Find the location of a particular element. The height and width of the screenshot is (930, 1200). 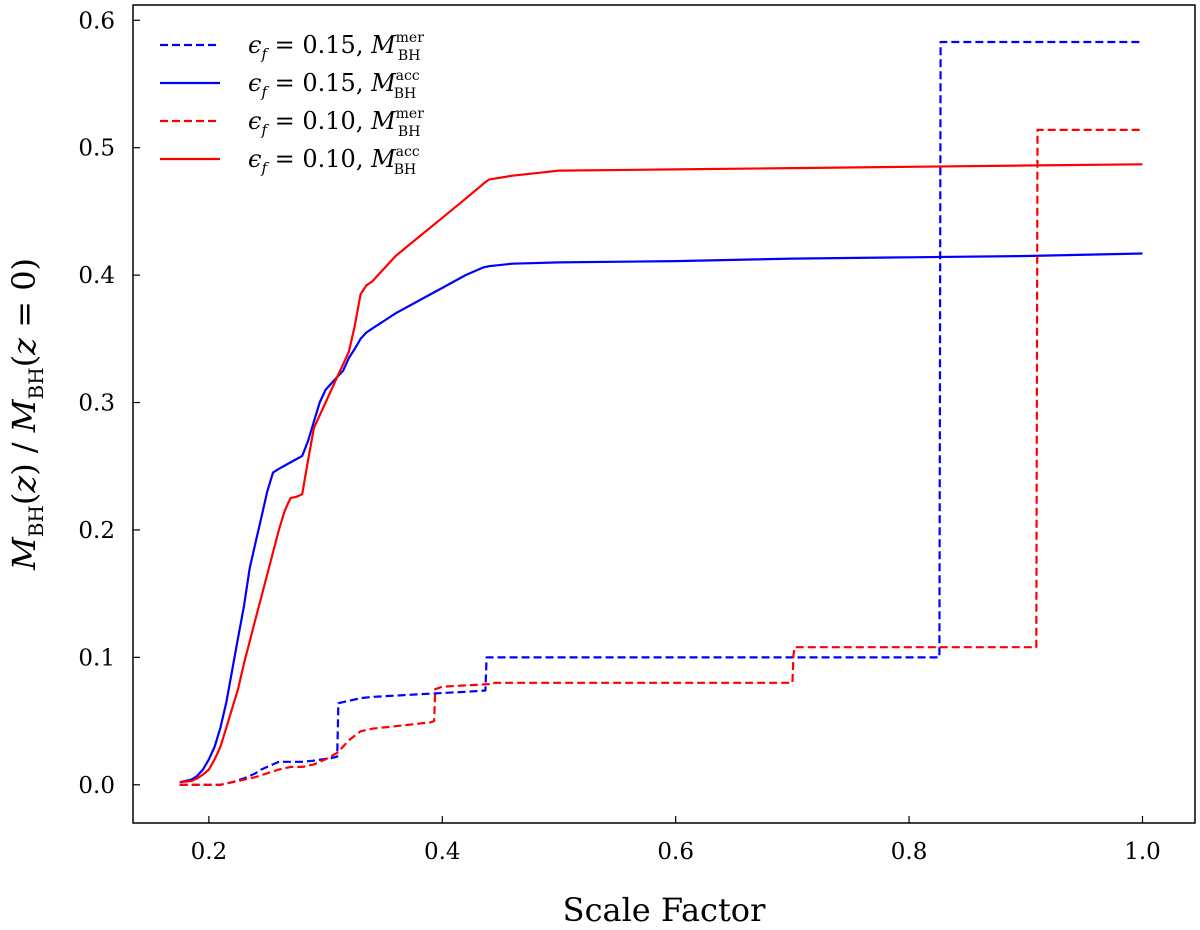

legend-label-1: ϵf = 0.15, Macc BH is located at coordinates (334, 85).